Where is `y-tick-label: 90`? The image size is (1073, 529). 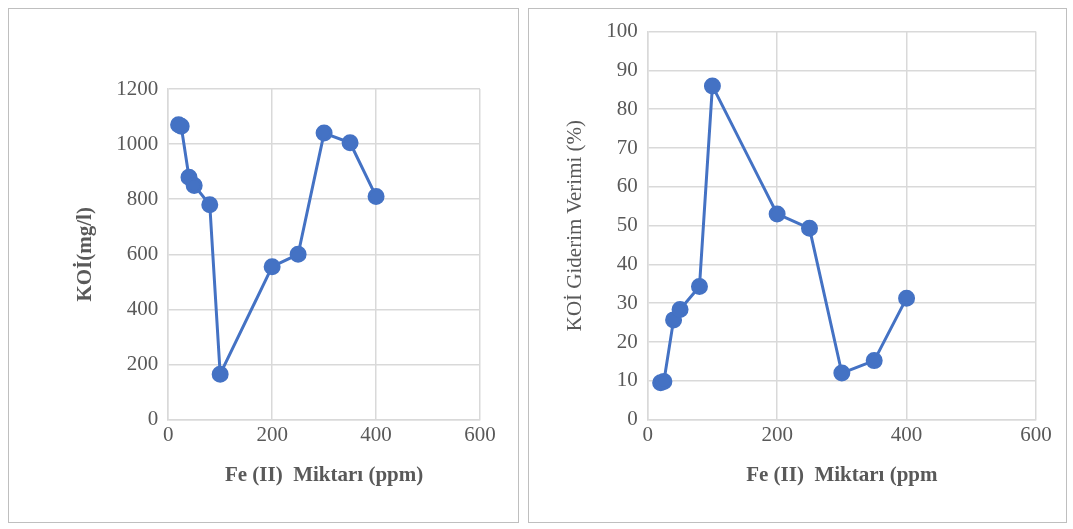
y-tick-label: 90 is located at coordinates (627, 68).